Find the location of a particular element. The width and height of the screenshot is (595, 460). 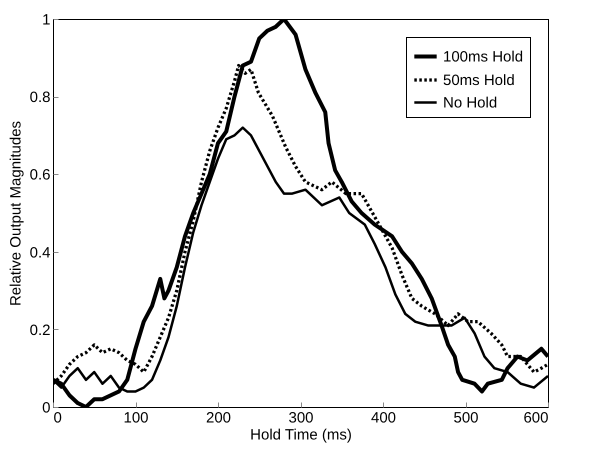

y-tick-label: 0.8 is located at coordinates (40, 97).